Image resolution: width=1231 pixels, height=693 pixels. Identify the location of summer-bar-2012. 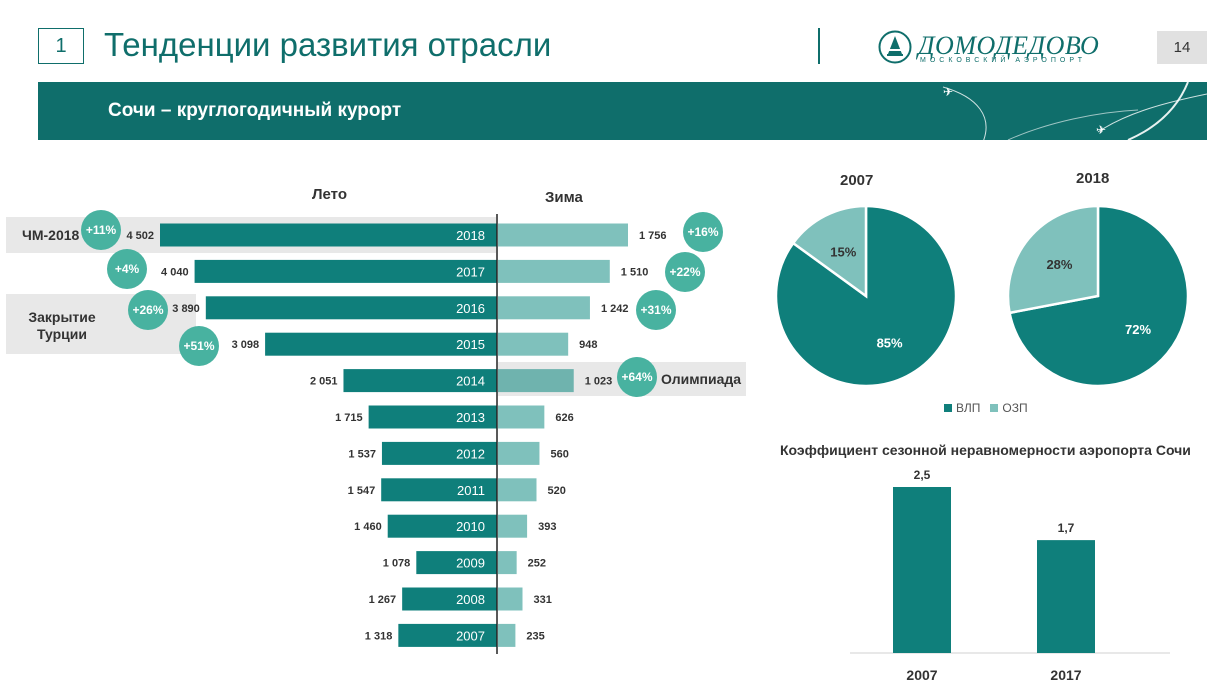
(439, 453).